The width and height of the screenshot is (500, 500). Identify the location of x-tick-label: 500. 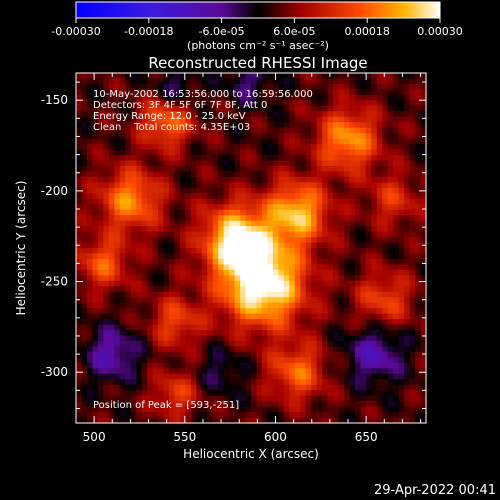
(94, 437).